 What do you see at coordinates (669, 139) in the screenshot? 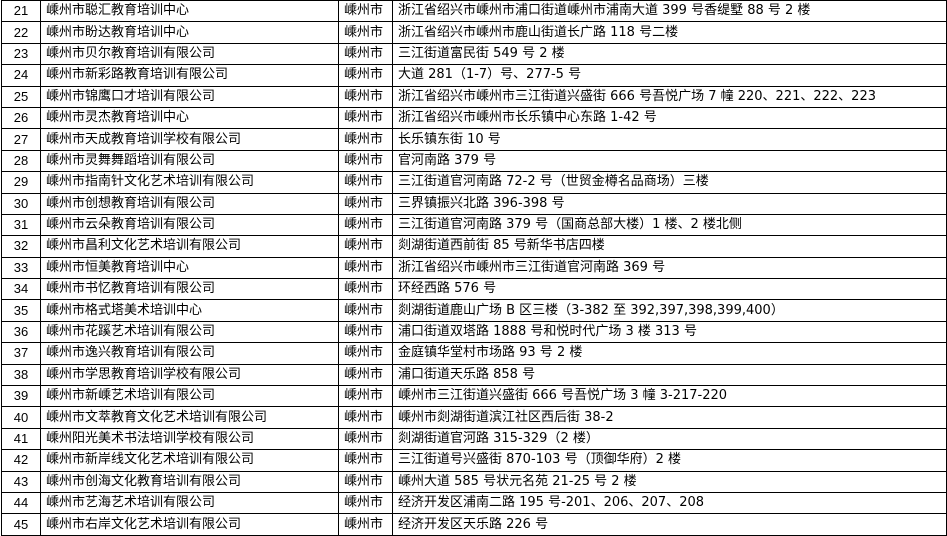
I see `address: 长乐镇东街 10 号` at bounding box center [669, 139].